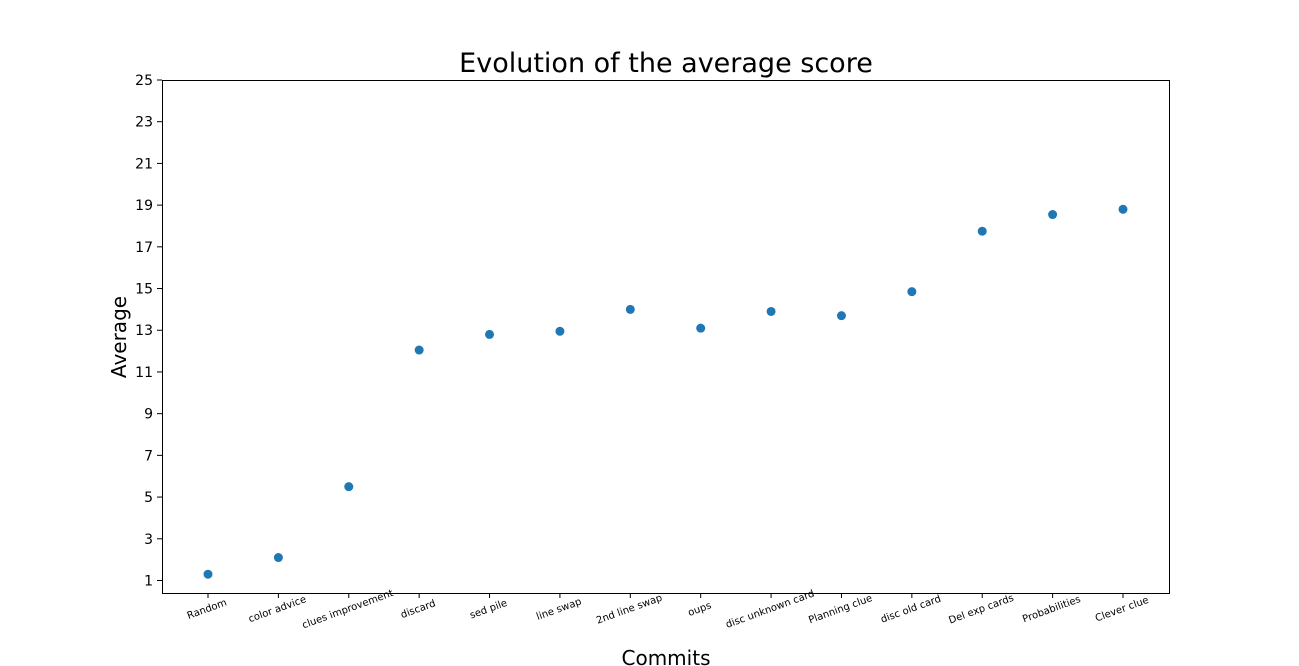 The image size is (1299, 666). Describe the element at coordinates (148, 540) in the screenshot. I see `y-tick-label: 3` at that location.